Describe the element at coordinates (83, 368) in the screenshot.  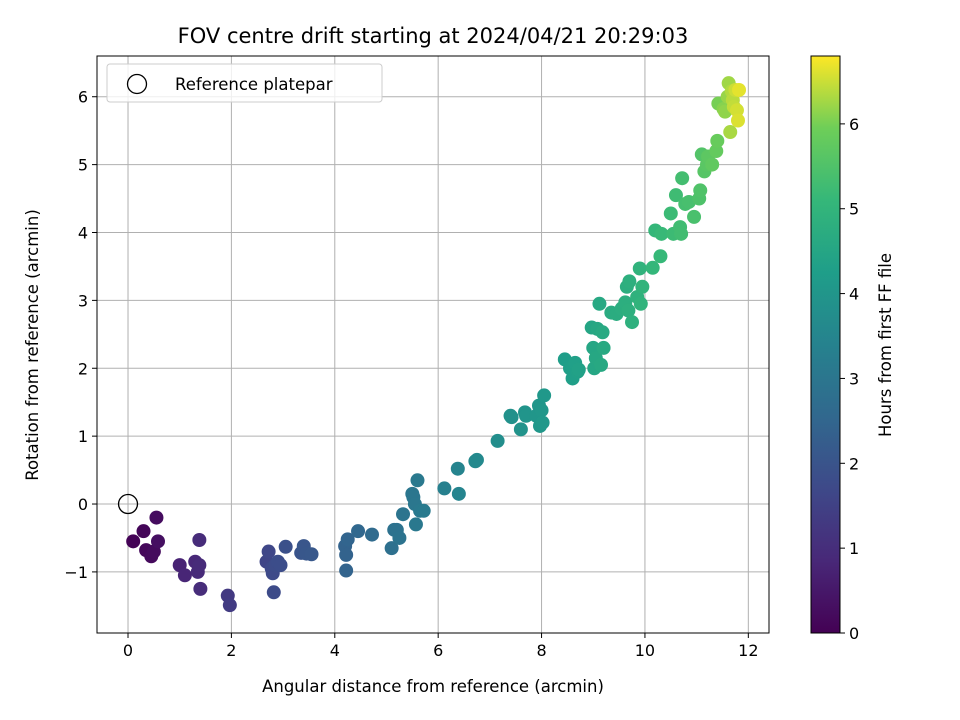
I see `y-tick-label: 2` at that location.